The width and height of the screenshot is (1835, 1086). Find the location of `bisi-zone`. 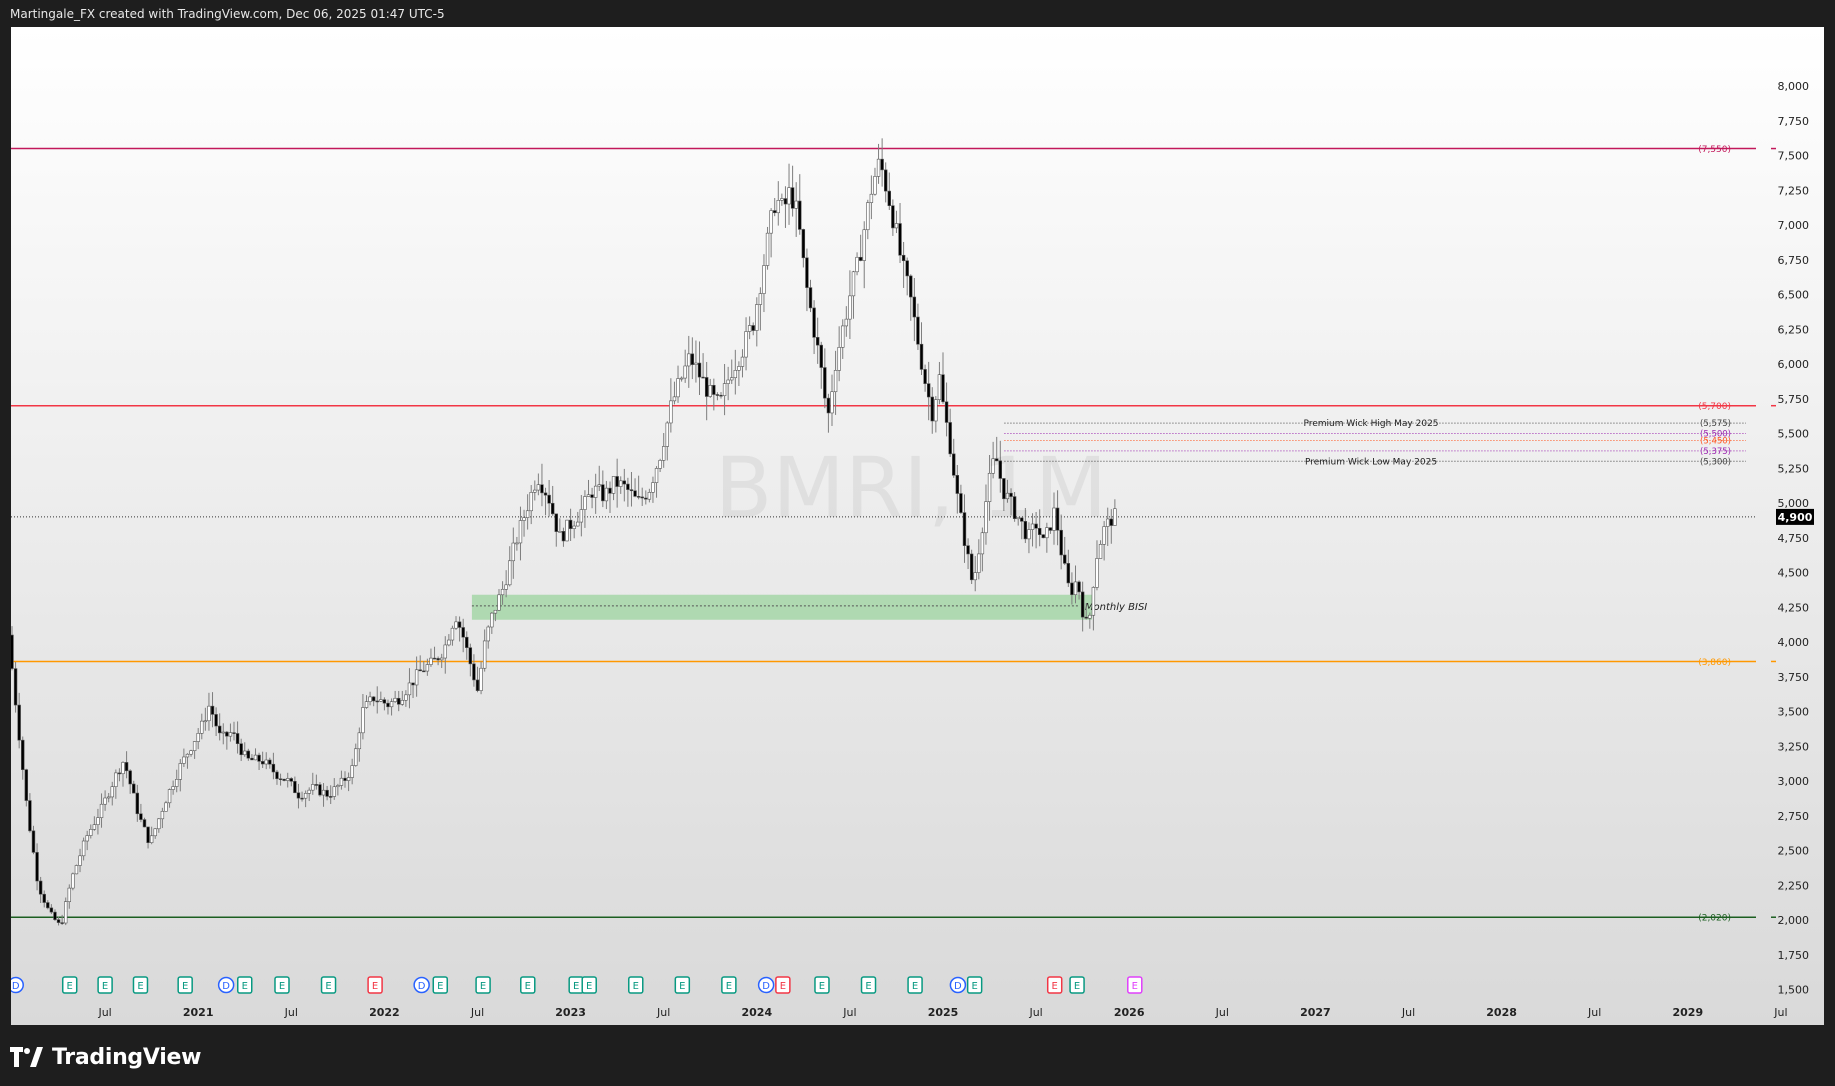

bisi-zone is located at coordinates (781, 607).